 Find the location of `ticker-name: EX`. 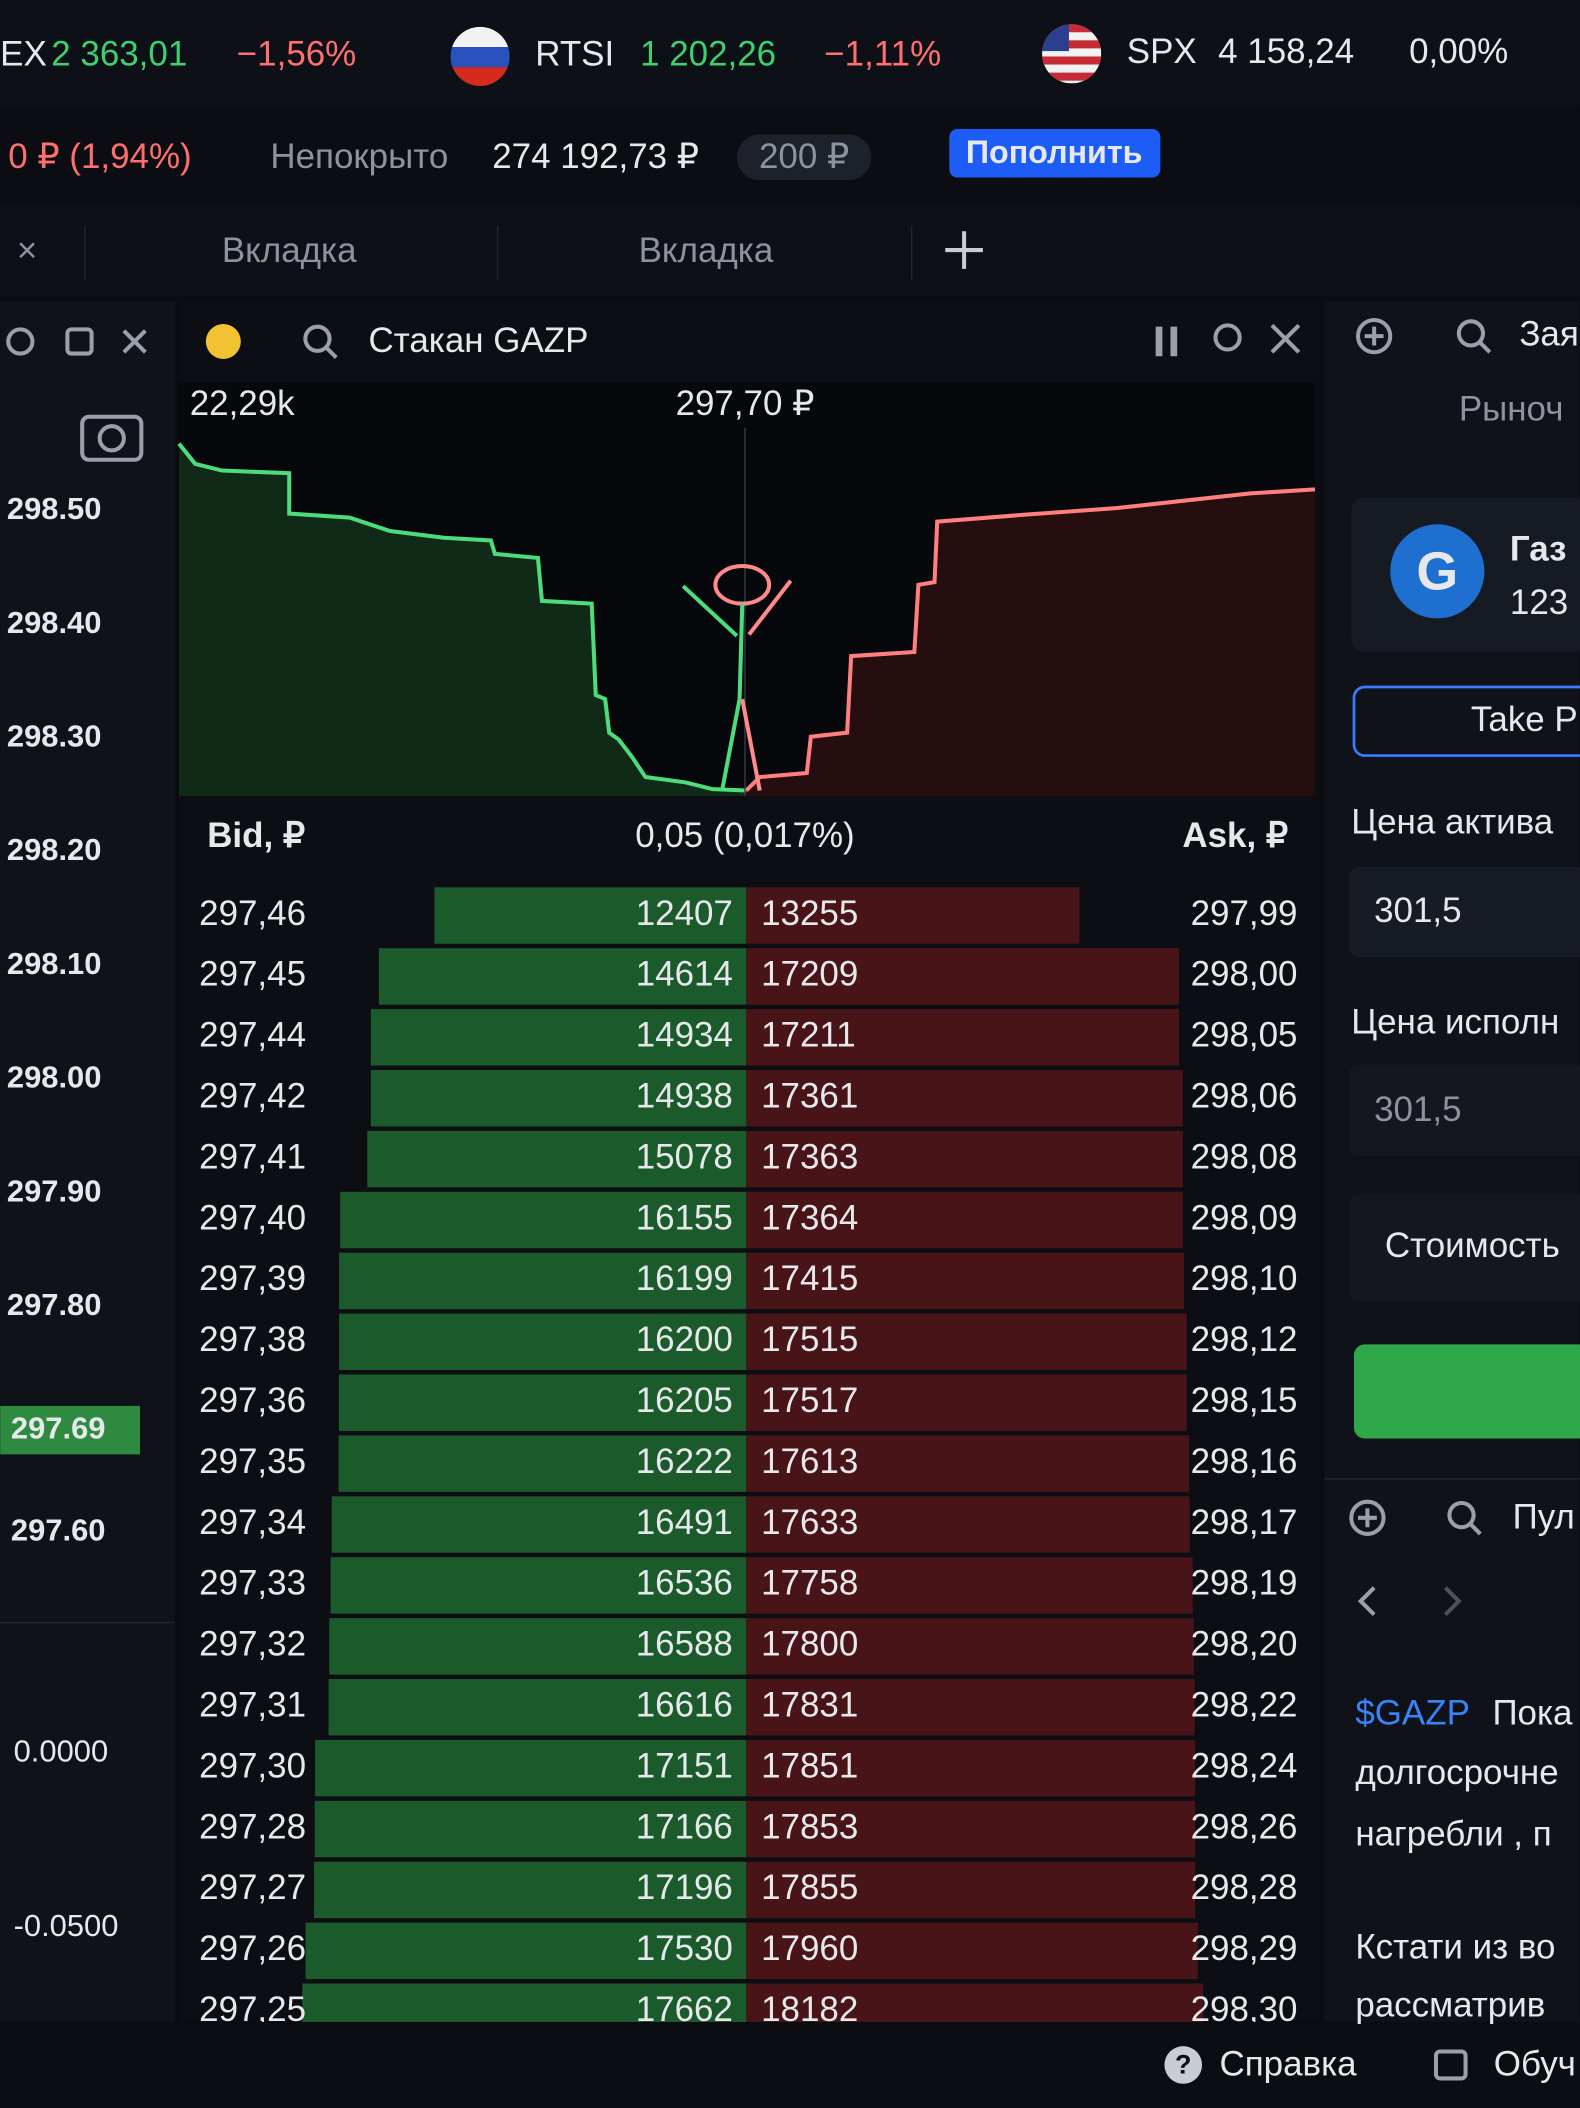

ticker-name: EX is located at coordinates (23, 54).